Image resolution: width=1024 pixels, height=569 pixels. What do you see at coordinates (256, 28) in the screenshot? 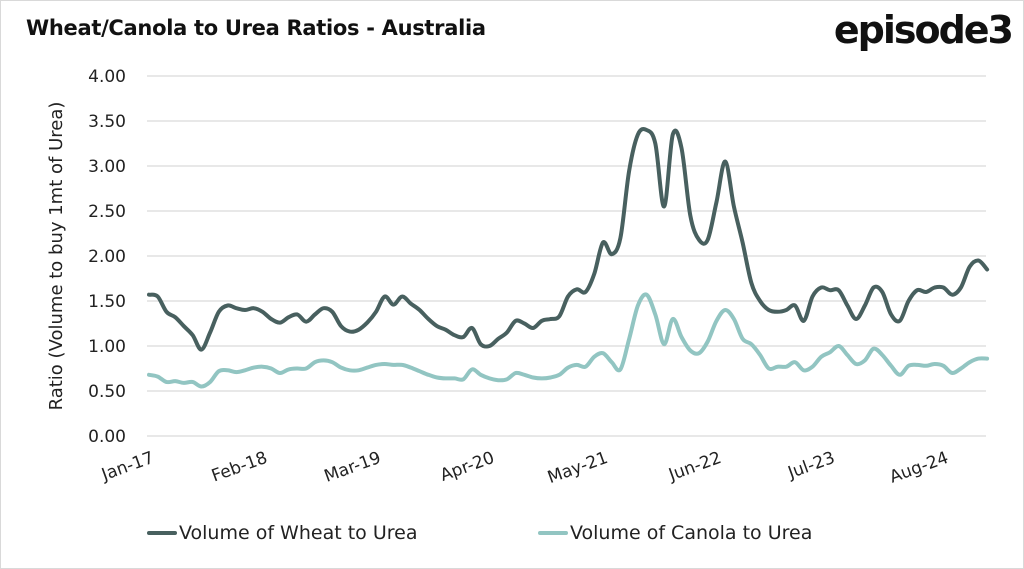
I see `chart-title: Wheat/Canola to Urea Ratios - Australia` at bounding box center [256, 28].